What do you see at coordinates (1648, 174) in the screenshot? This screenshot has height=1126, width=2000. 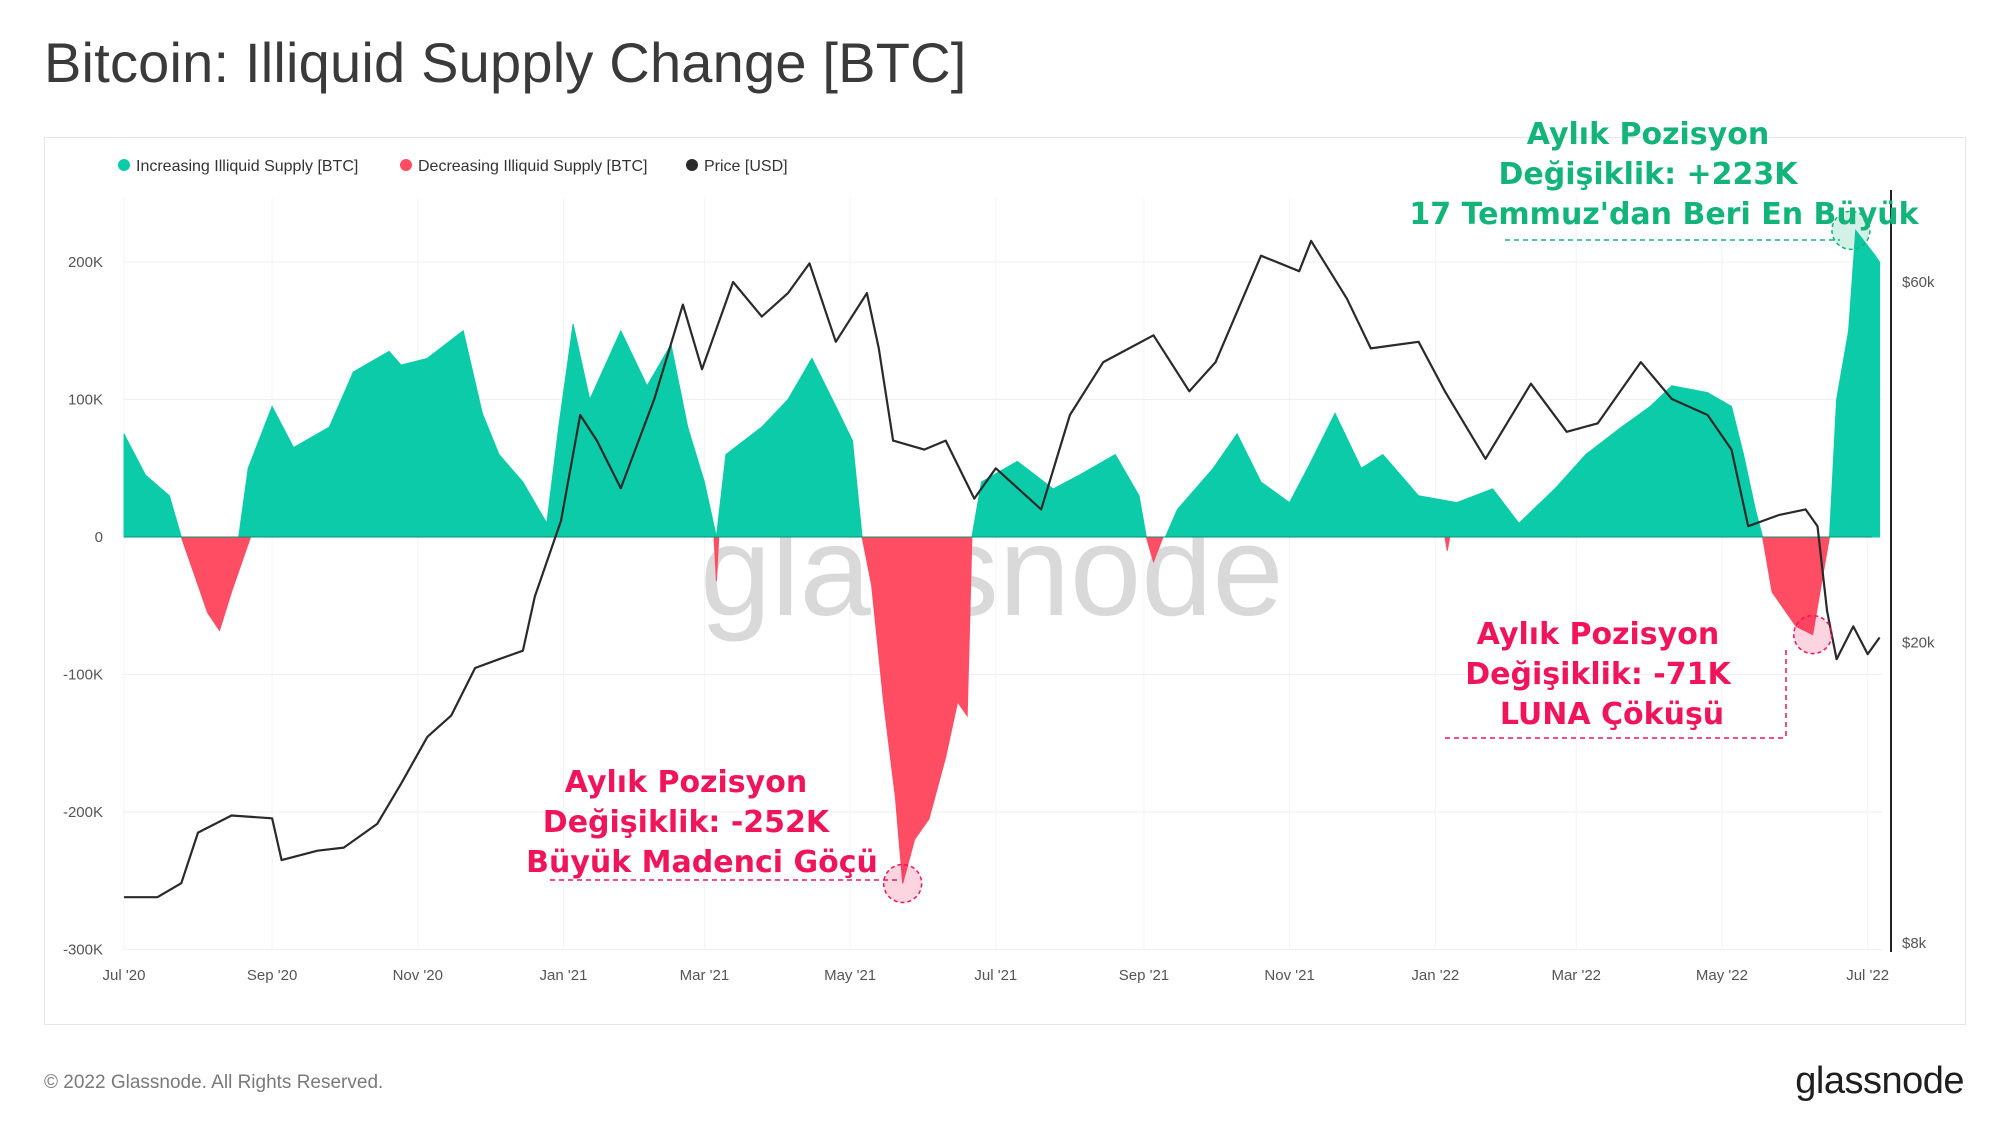 I see `annotation-text: Değişiklik: +223K` at bounding box center [1648, 174].